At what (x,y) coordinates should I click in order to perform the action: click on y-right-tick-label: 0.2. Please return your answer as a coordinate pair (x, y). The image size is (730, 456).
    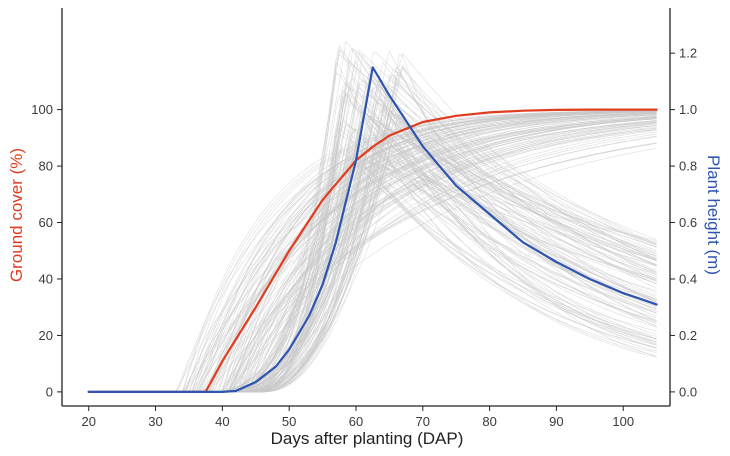
    Looking at the image, I should click on (688, 335).